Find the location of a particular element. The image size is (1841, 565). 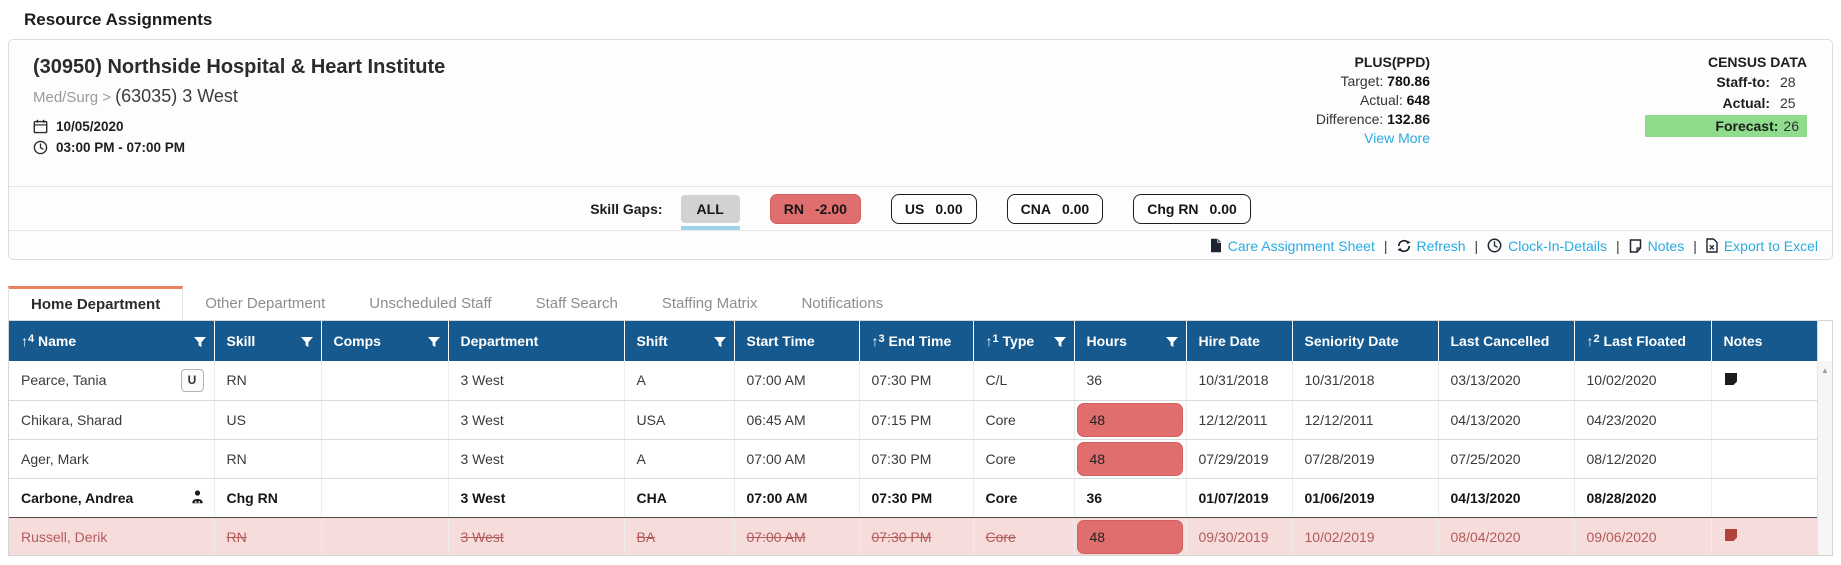

tab-home-department: Home Department is located at coordinates (96, 303).